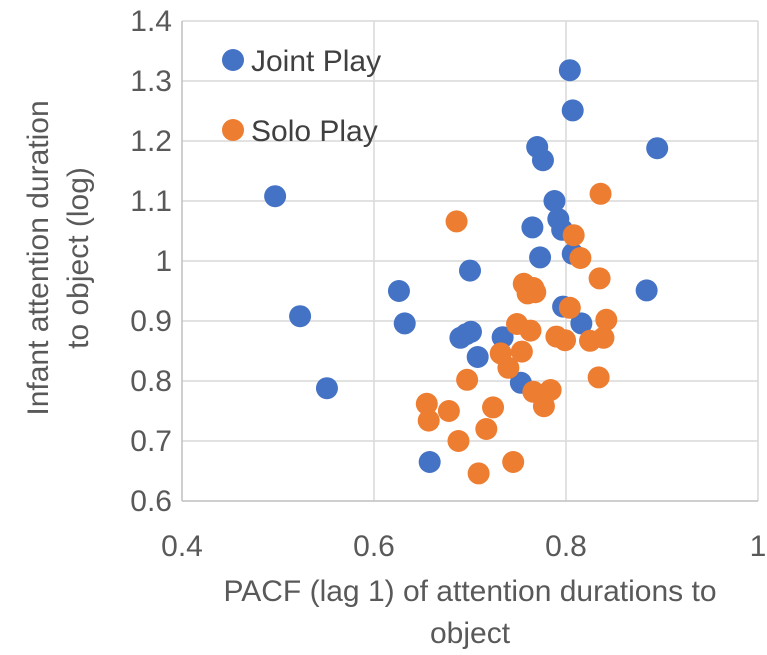  Describe the element at coordinates (233, 60) in the screenshot. I see `joint-play-legend-marker` at that location.